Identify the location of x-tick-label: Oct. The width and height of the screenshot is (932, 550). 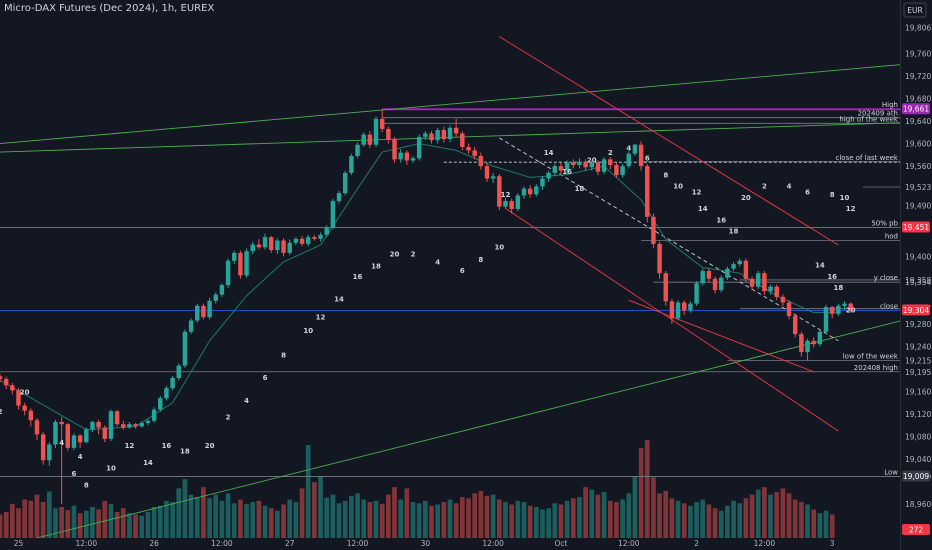
(560, 543).